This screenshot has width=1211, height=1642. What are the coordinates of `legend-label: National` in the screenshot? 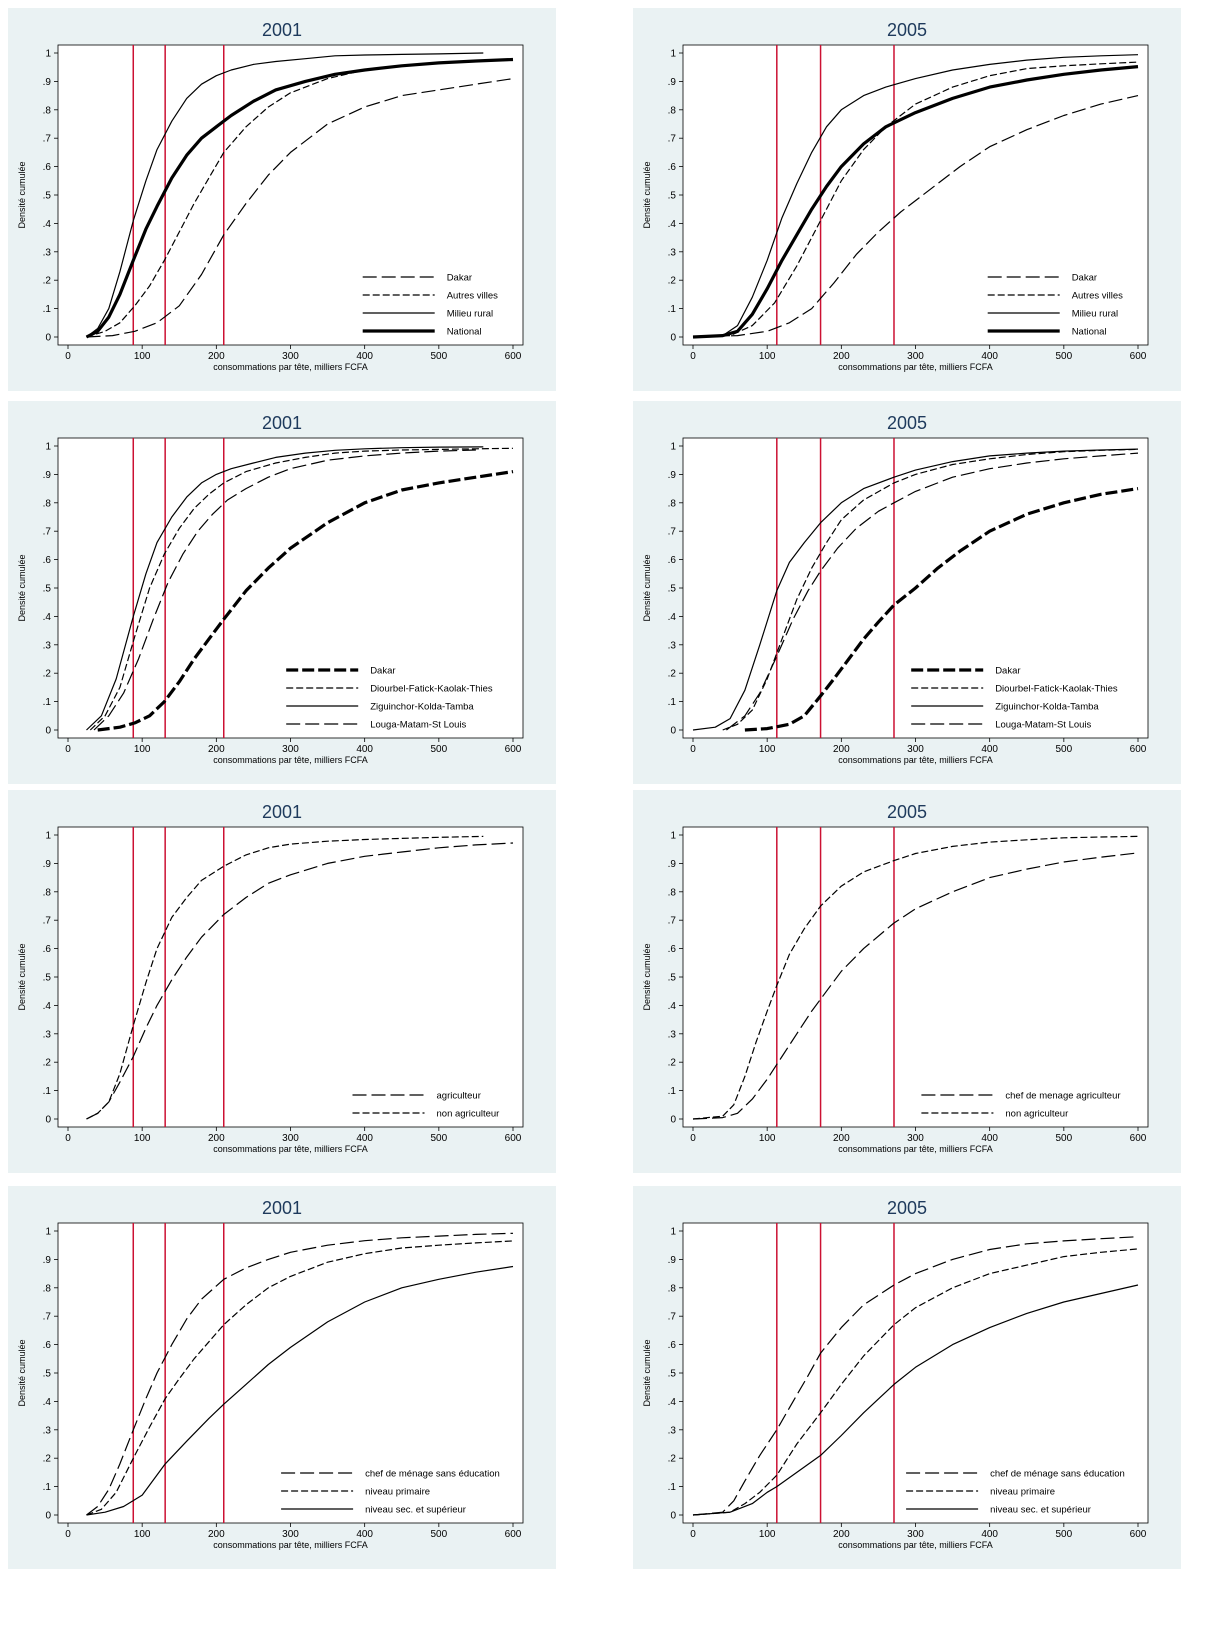 It's located at (1089, 332).